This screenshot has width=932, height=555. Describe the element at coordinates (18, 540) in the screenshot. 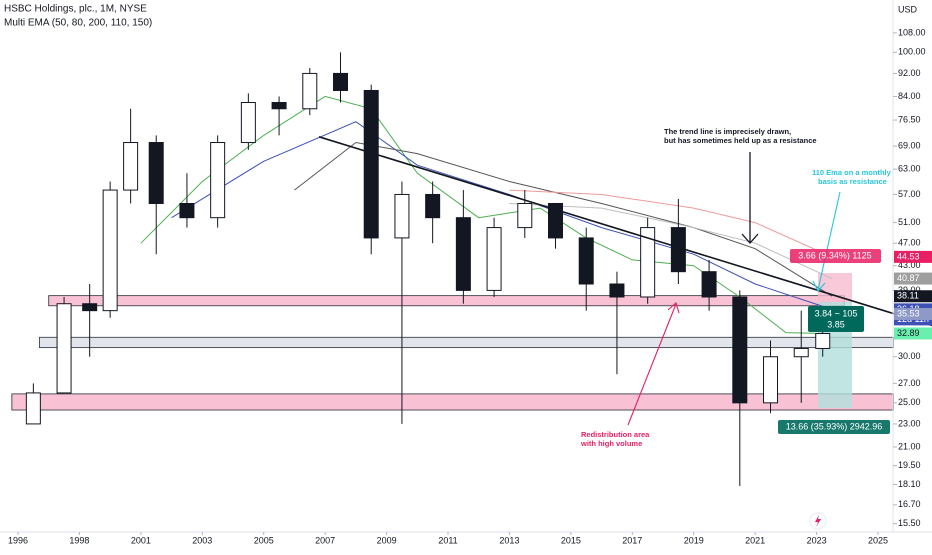

I see `x-tick-label: 1996` at that location.